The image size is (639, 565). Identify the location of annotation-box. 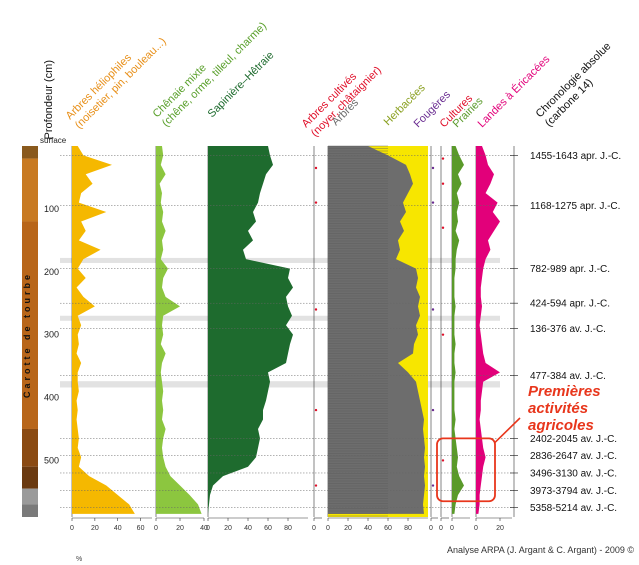
(466, 470).